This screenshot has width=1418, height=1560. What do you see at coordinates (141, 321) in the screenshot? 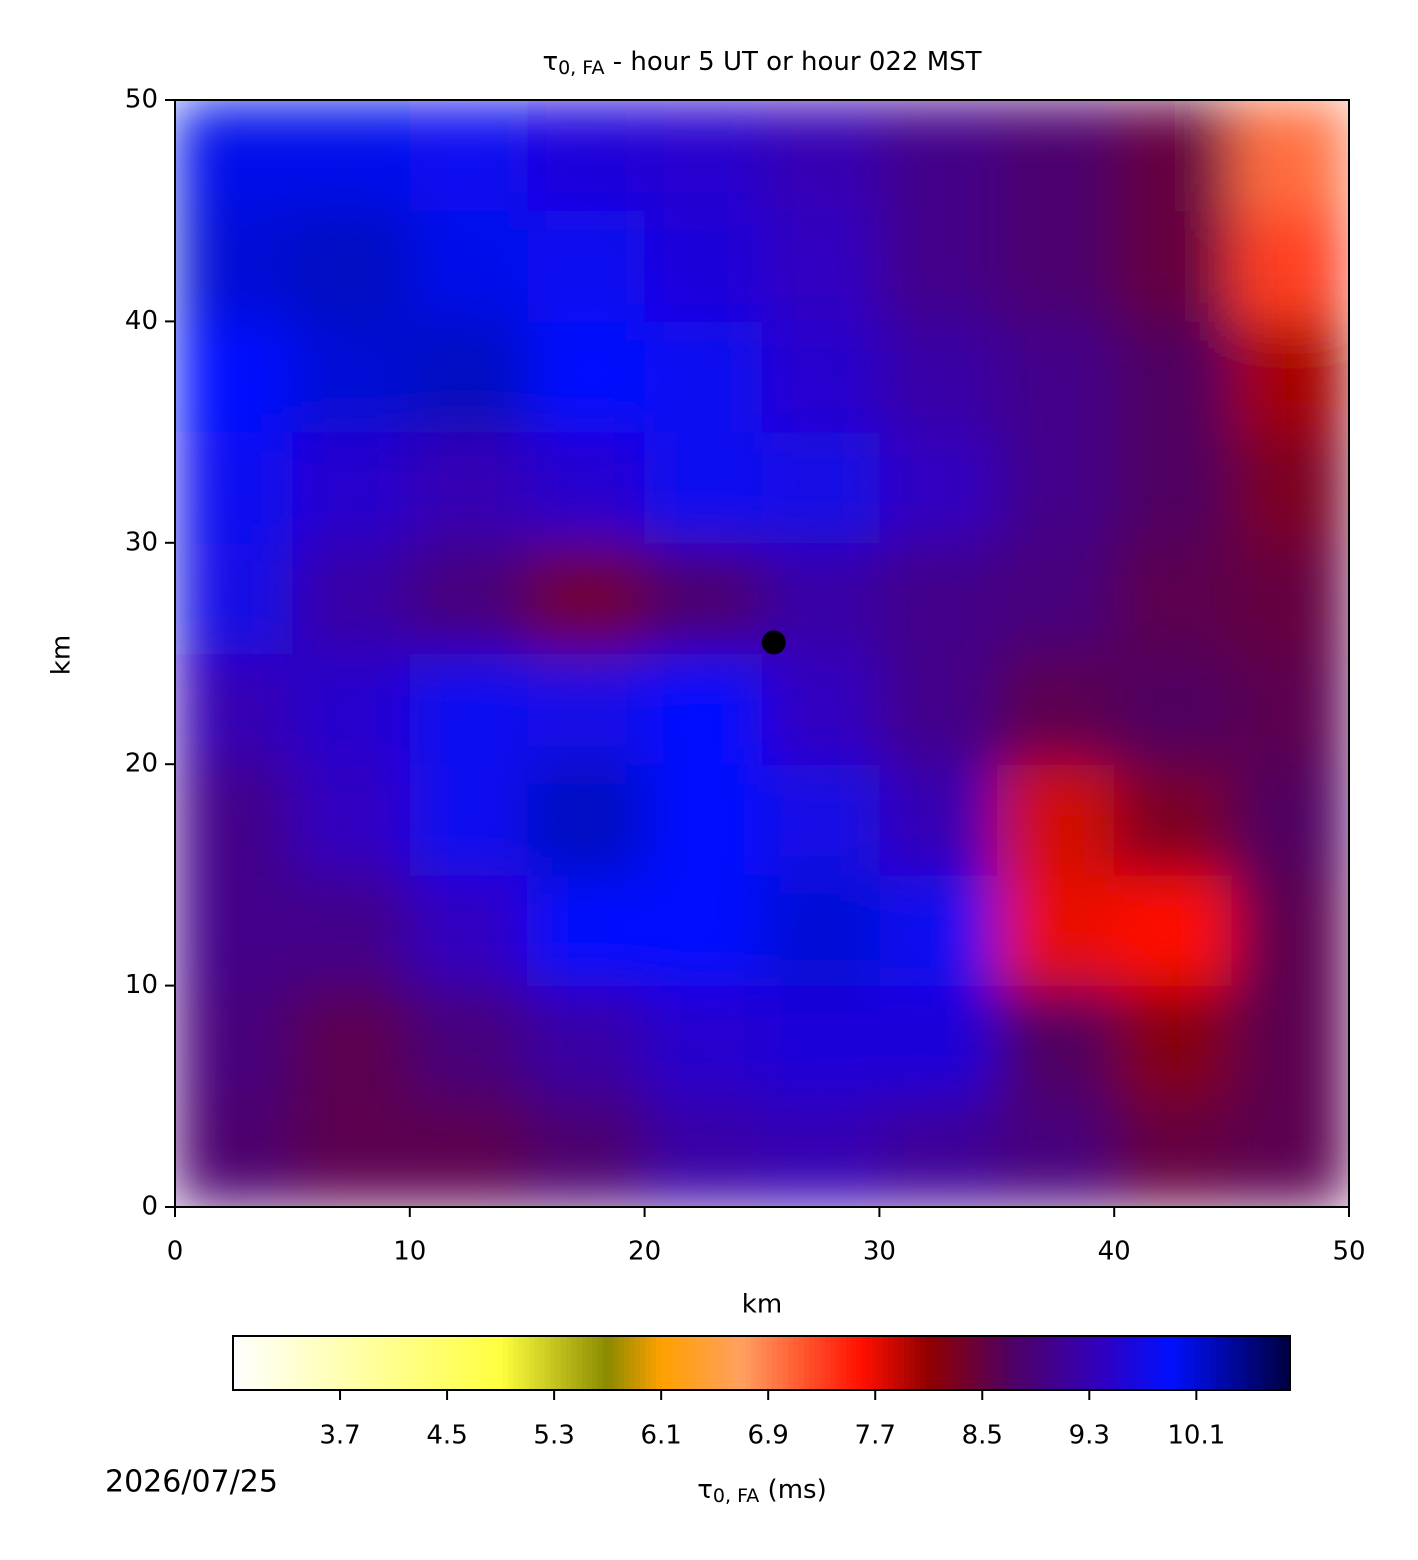
I see `y-tick-label: 40` at bounding box center [141, 321].